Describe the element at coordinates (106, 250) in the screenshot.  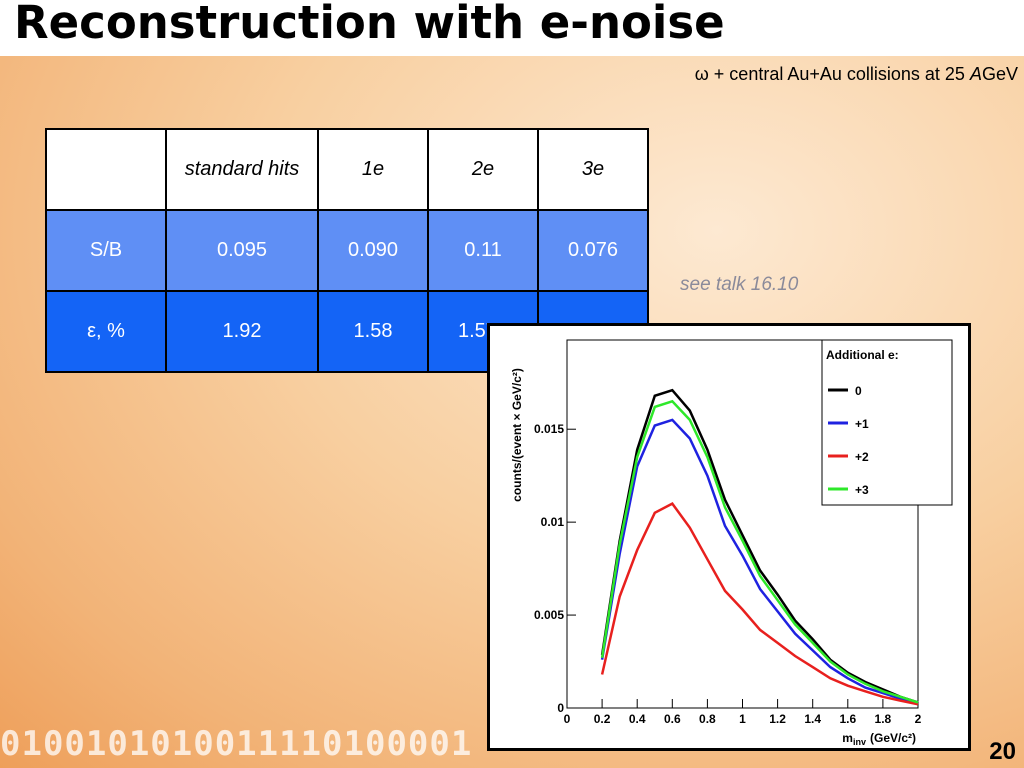
I see `row-label: S/B` at that location.